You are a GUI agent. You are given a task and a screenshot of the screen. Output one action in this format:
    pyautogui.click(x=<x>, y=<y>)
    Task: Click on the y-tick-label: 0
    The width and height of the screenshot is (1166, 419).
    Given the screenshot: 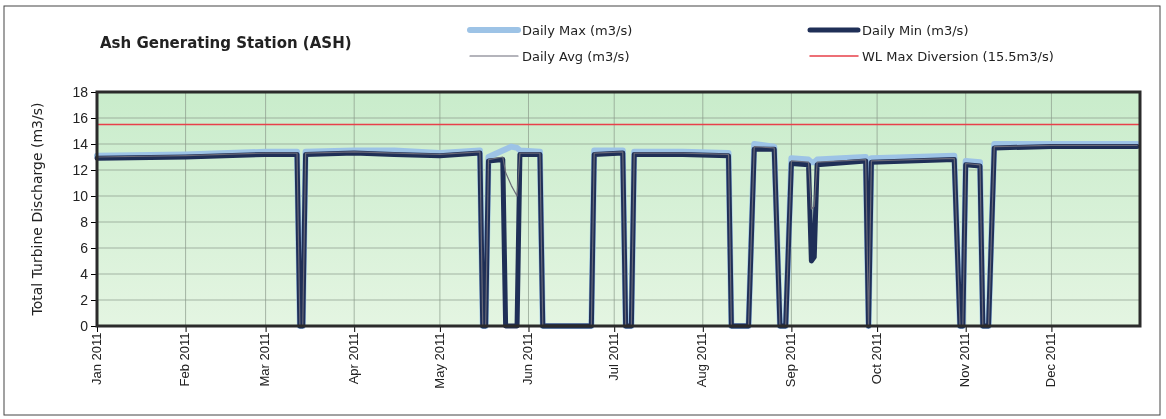 What is the action you would take?
    pyautogui.click(x=84, y=325)
    